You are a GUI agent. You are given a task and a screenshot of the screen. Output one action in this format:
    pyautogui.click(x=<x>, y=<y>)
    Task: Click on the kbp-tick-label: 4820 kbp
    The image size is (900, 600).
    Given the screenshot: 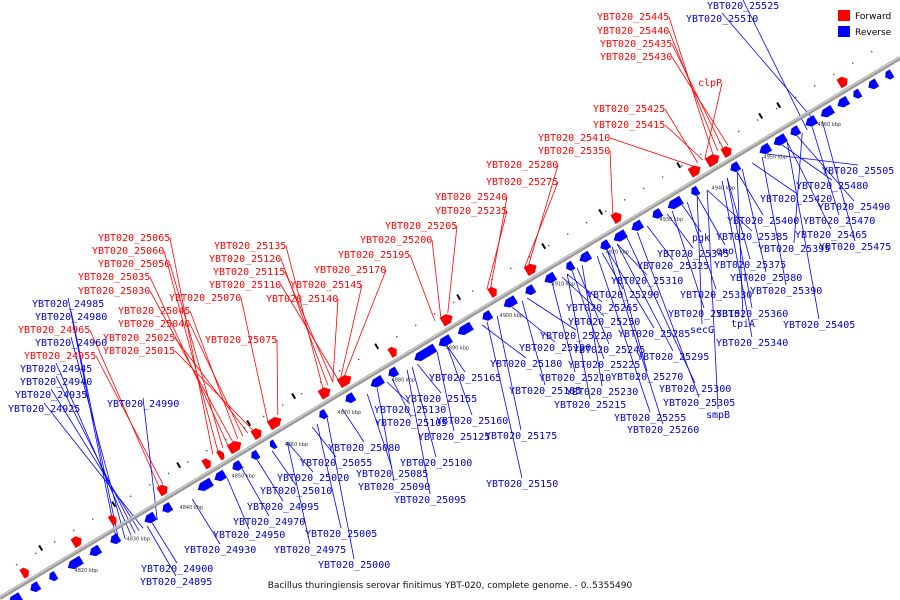 What is the action you would take?
    pyautogui.click(x=87, y=571)
    